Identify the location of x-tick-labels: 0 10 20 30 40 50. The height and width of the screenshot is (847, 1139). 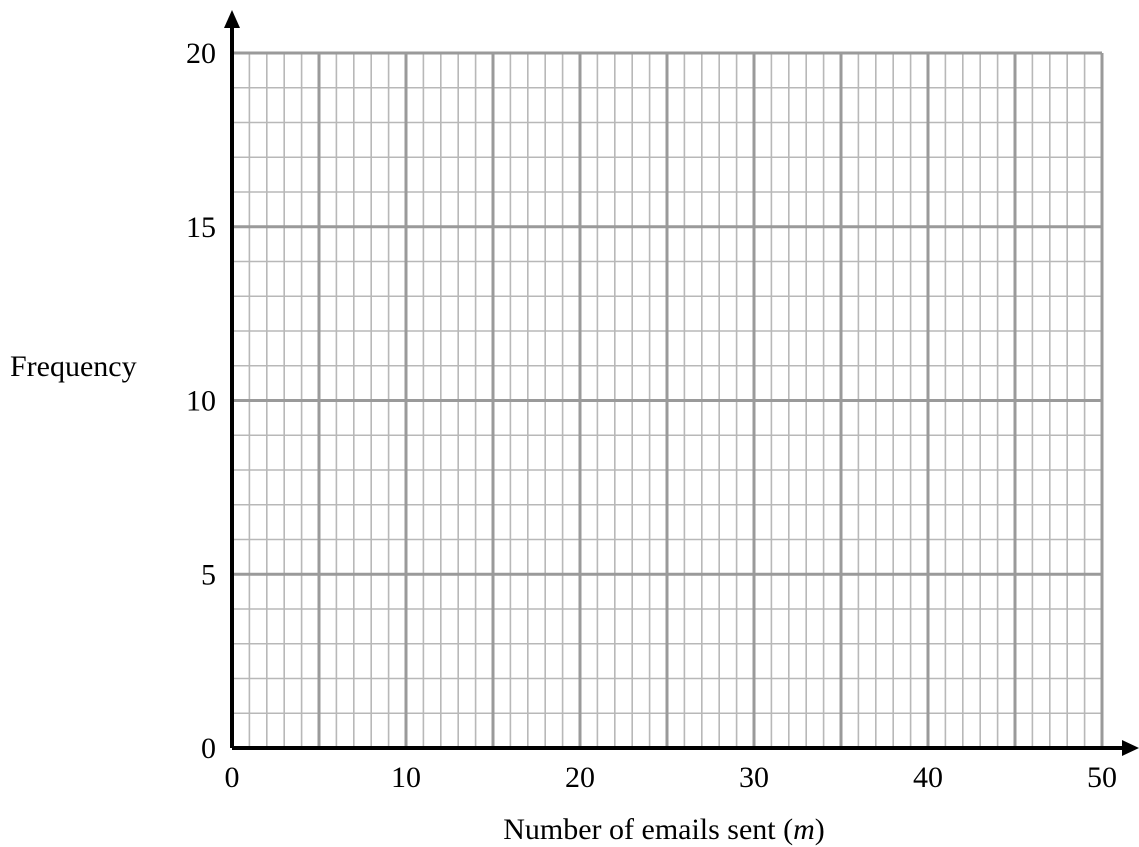
(671, 777).